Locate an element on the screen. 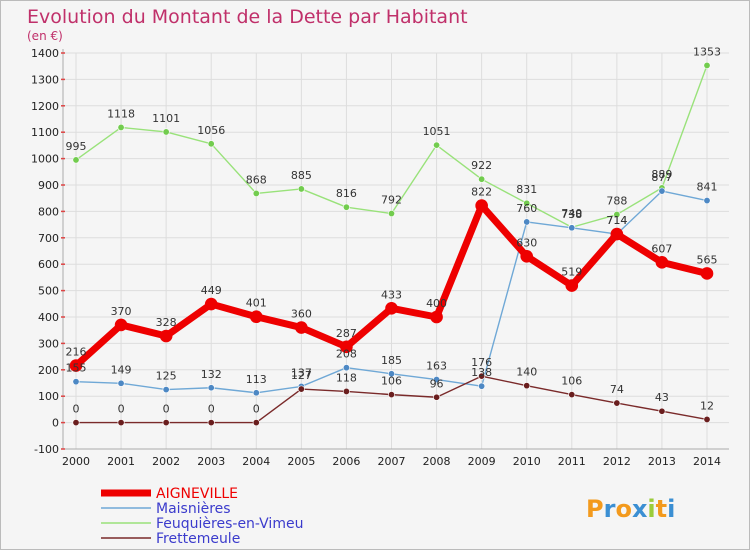  label-aigneville-2008: 400 is located at coordinates (436, 303).